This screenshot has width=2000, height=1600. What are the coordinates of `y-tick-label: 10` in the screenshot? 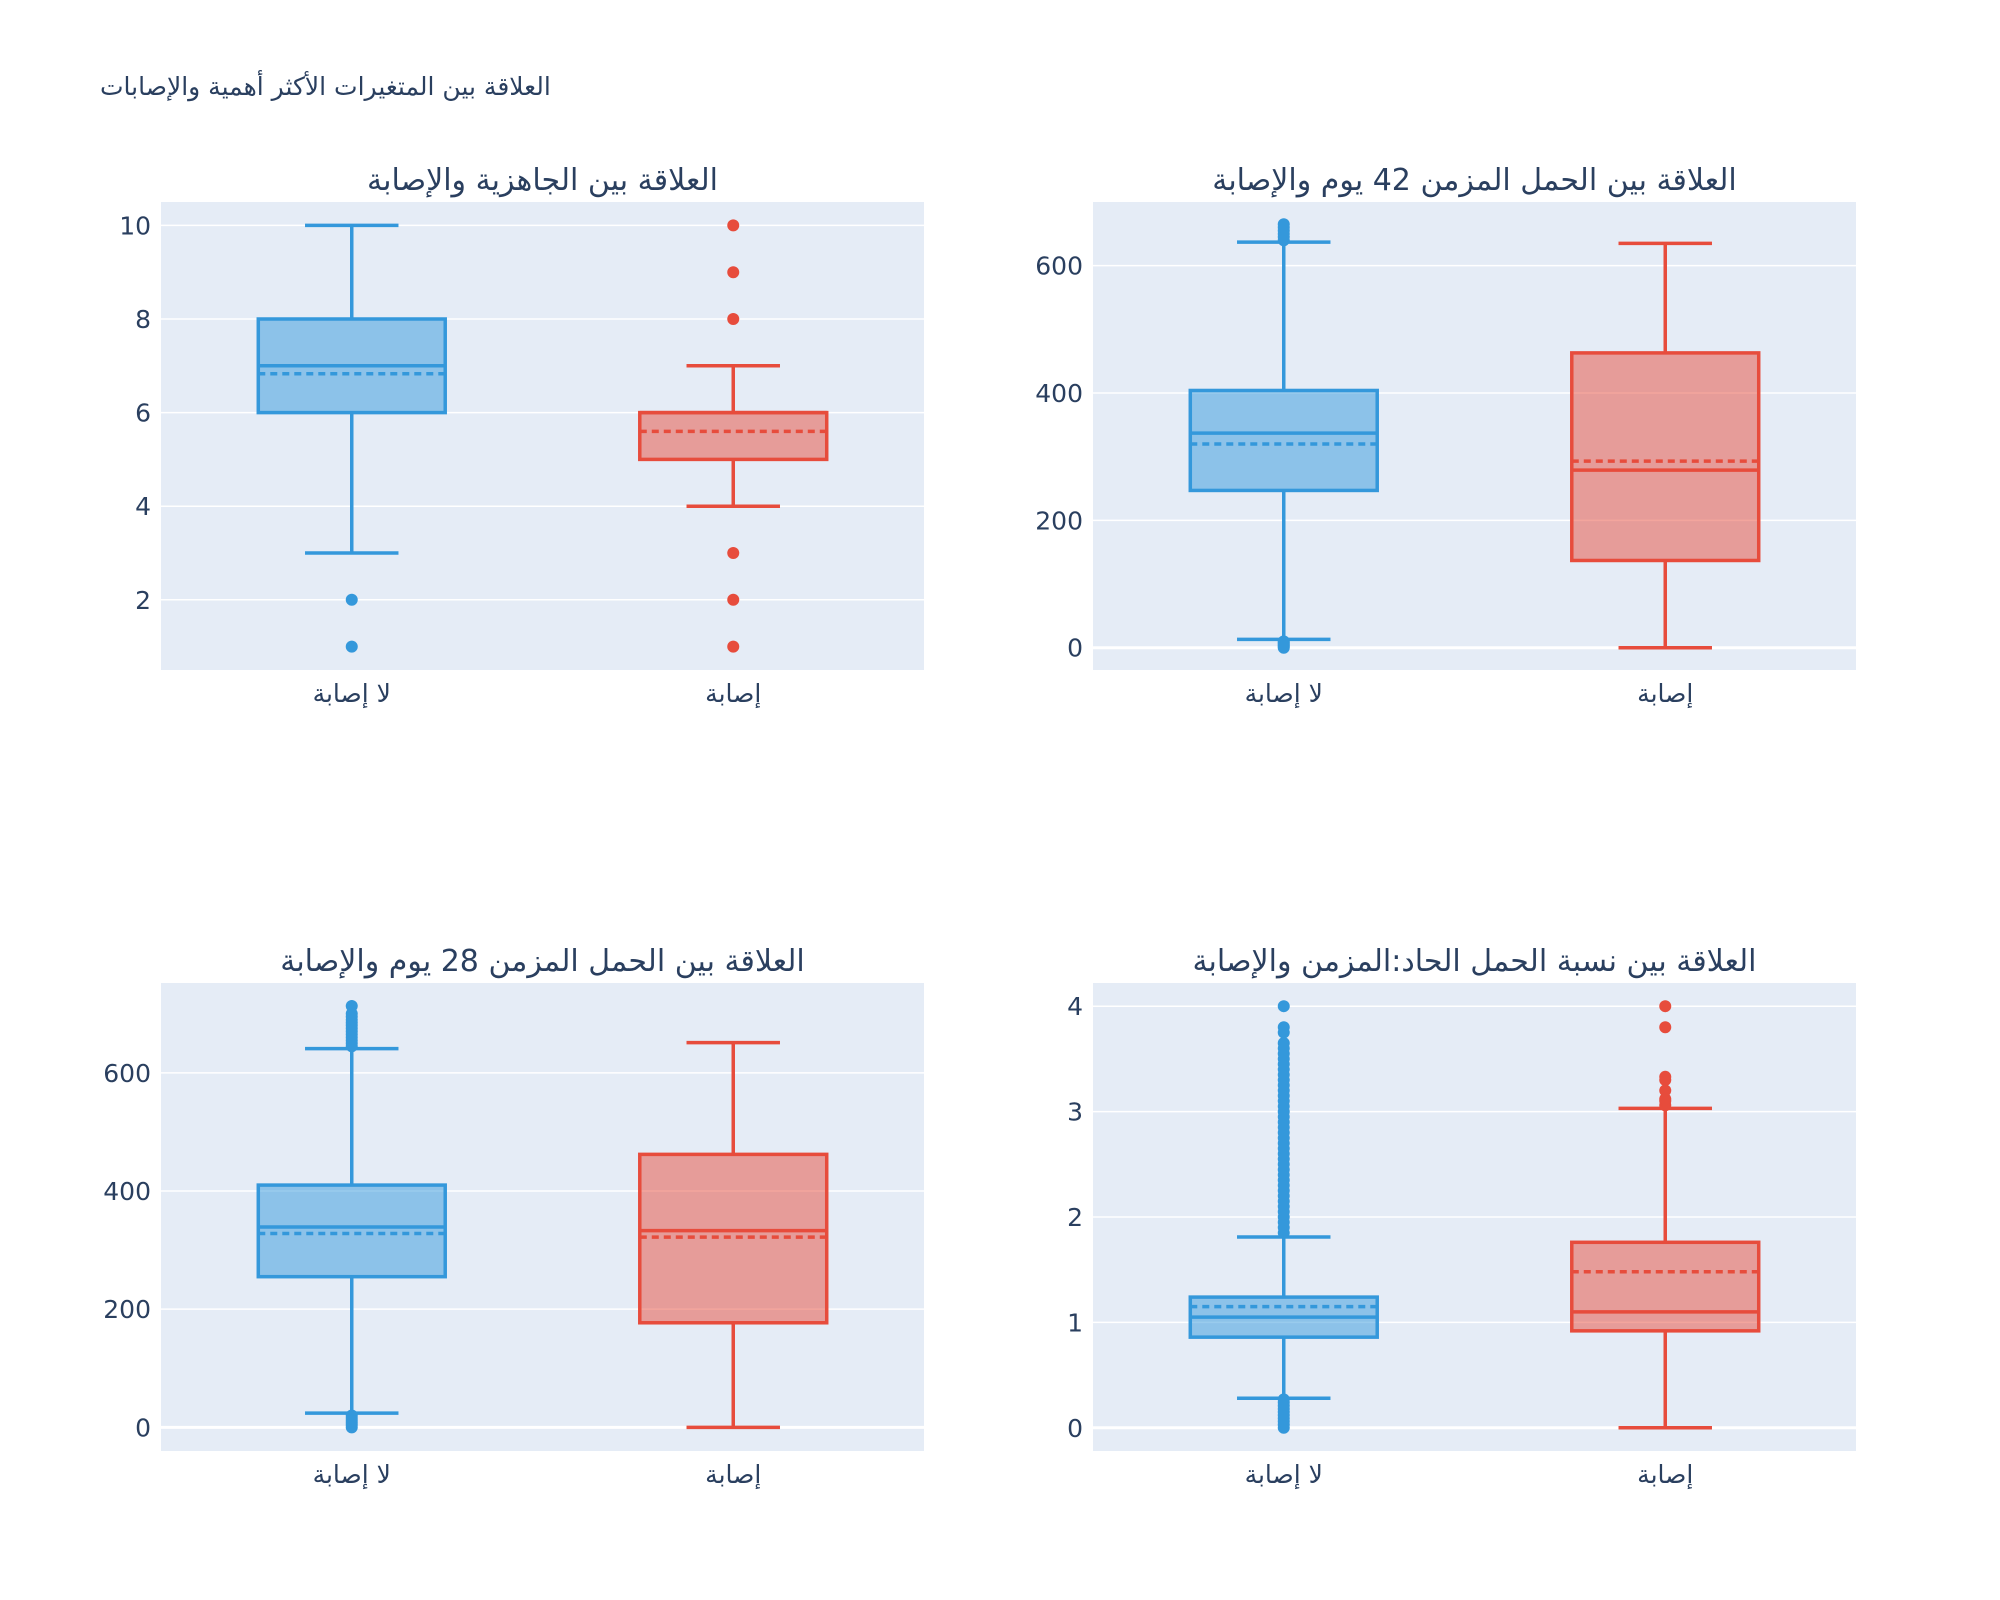 It's located at (135, 225).